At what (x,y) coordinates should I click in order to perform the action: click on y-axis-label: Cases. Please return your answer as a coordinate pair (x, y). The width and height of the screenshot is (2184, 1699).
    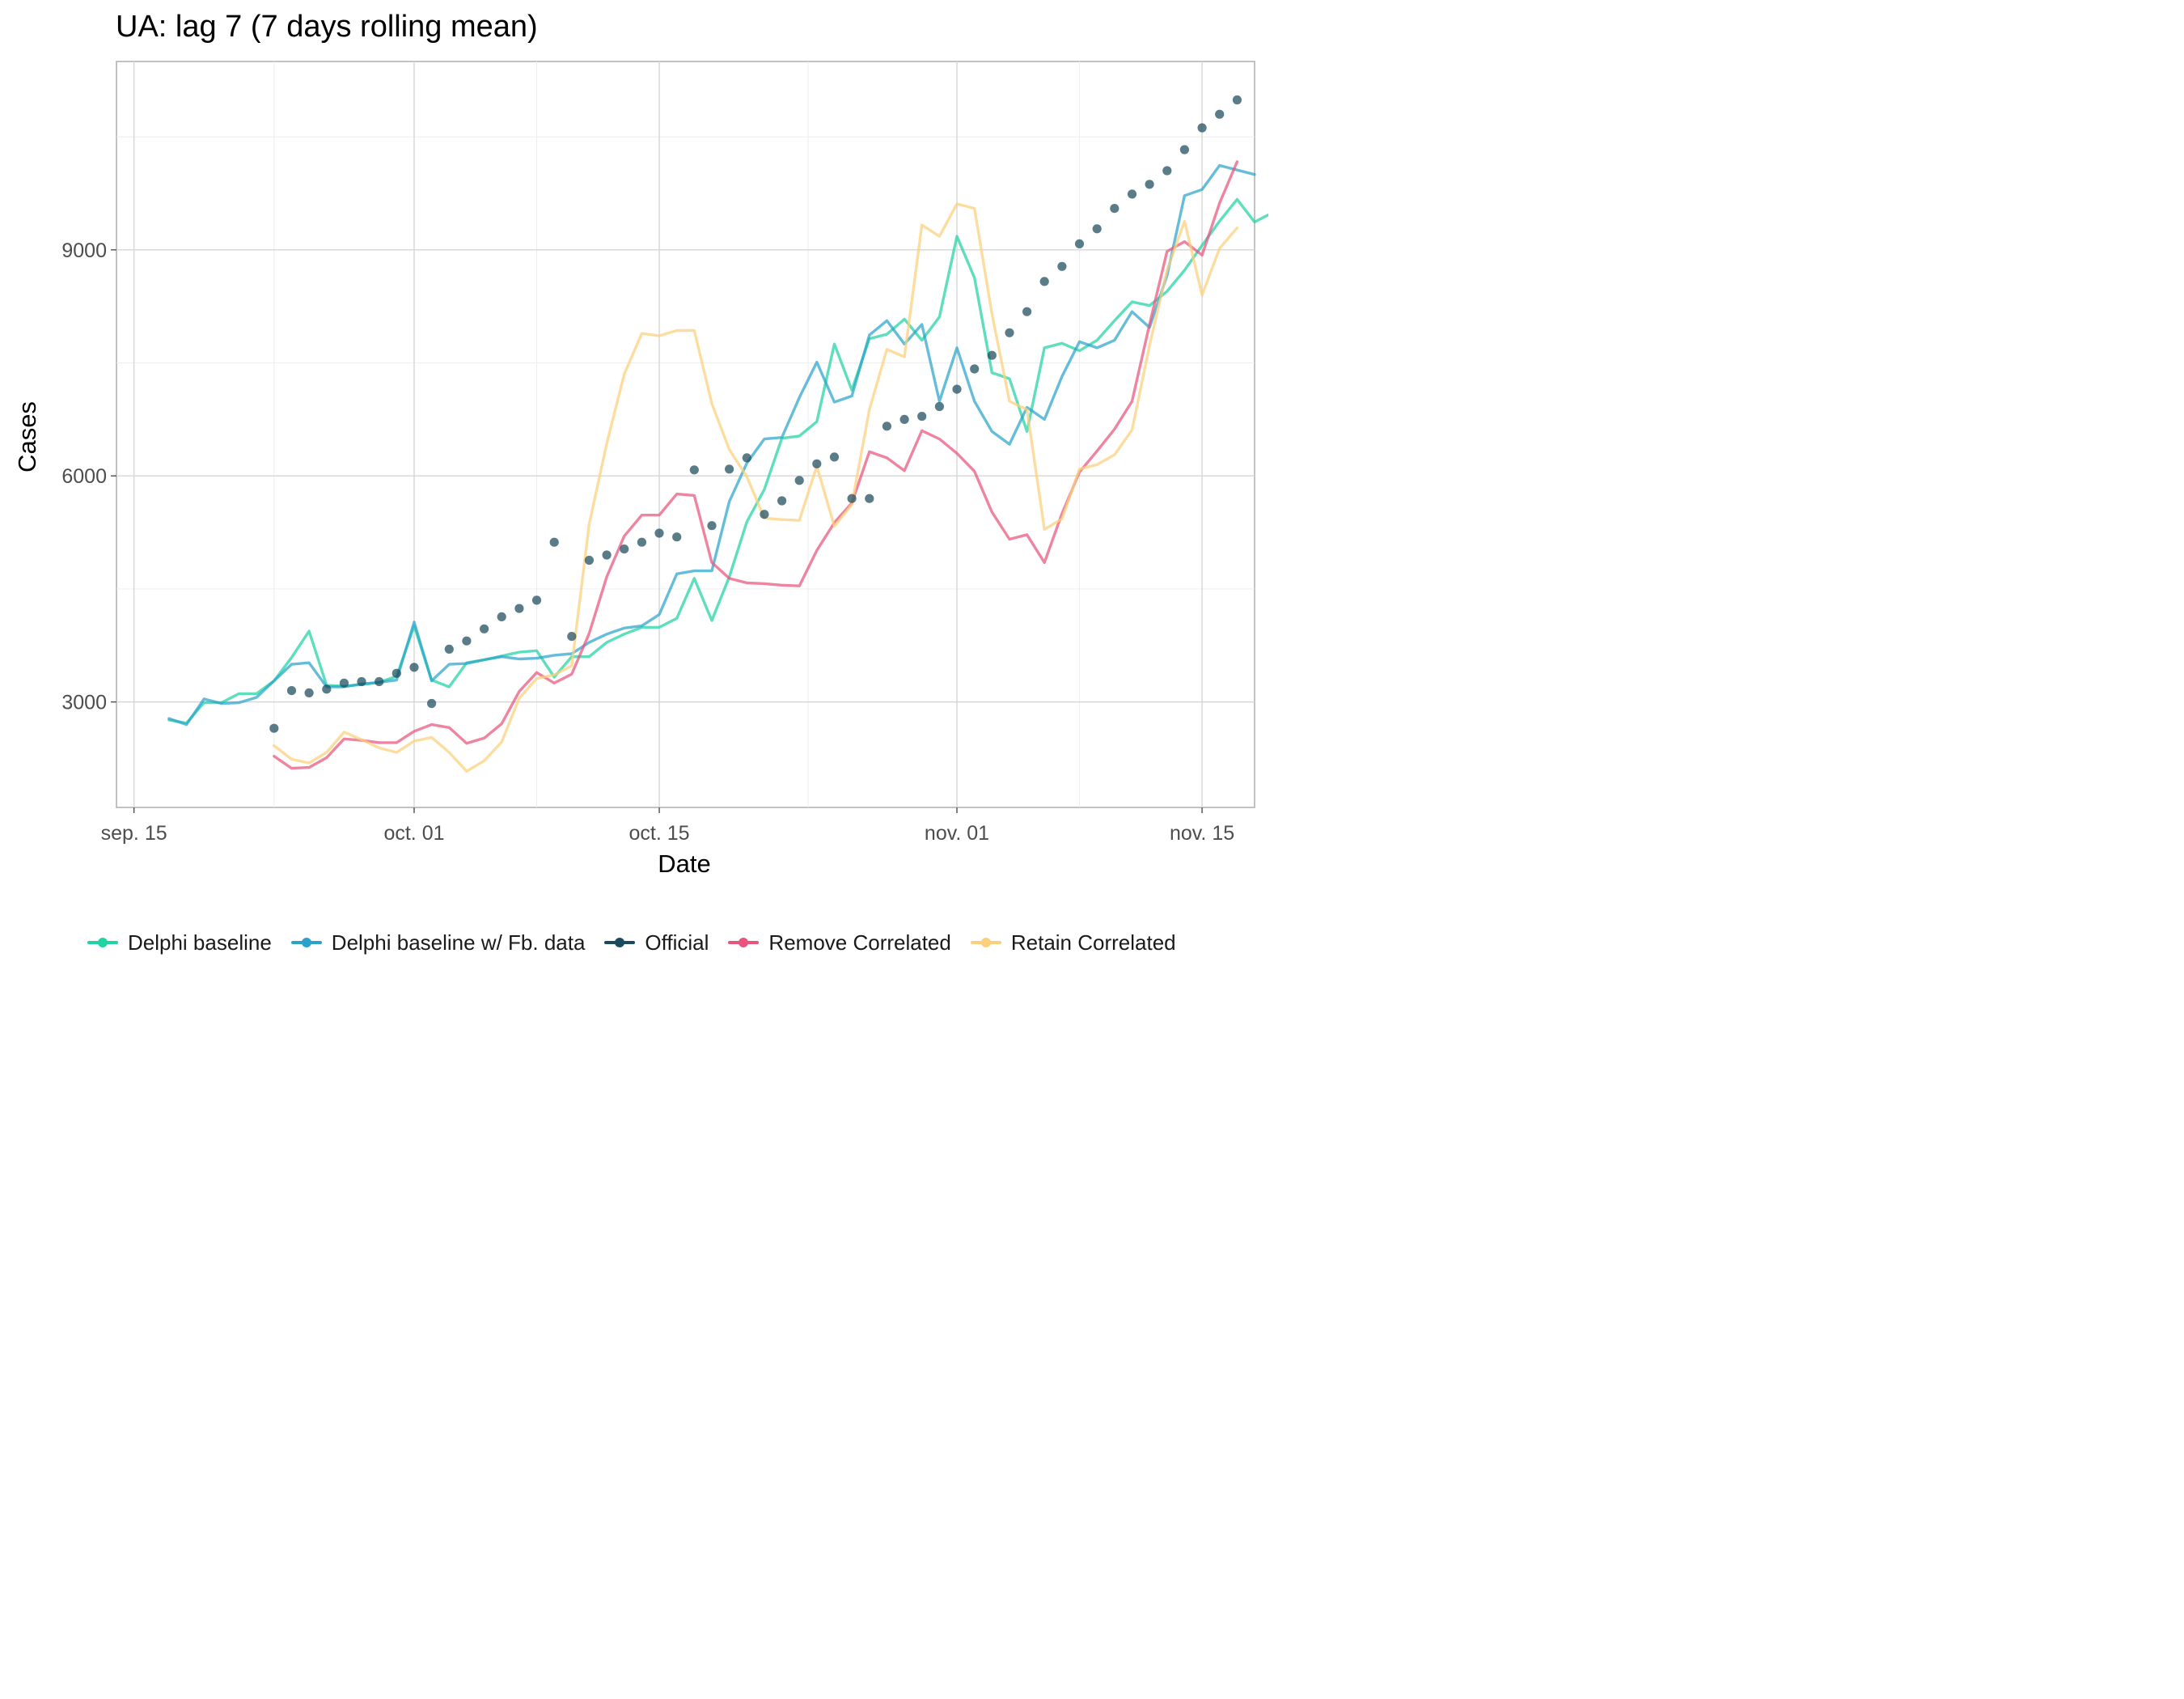
    Looking at the image, I should click on (27, 436).